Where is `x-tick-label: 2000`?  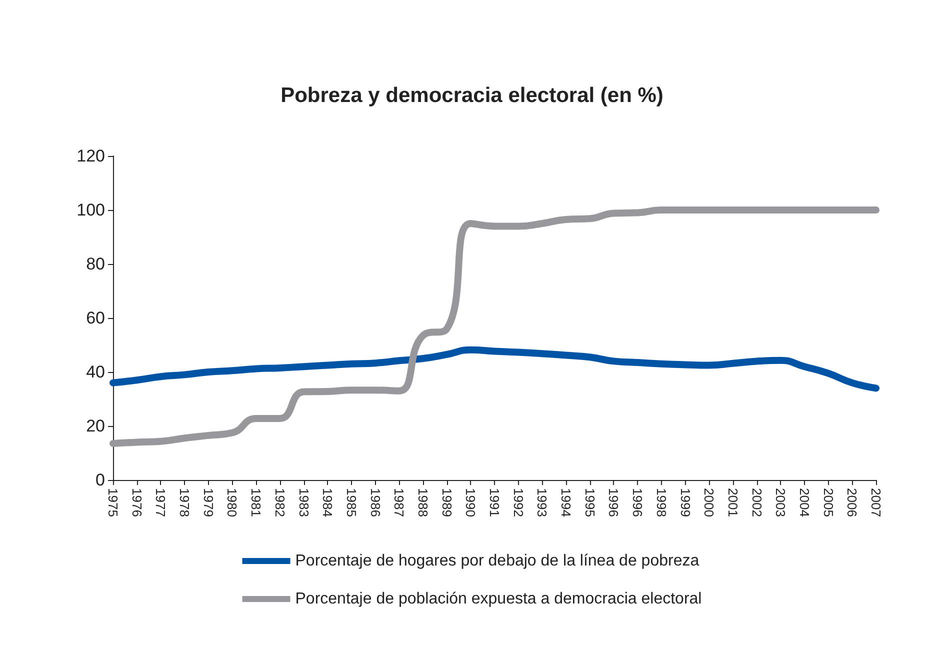
x-tick-label: 2000 is located at coordinates (709, 502).